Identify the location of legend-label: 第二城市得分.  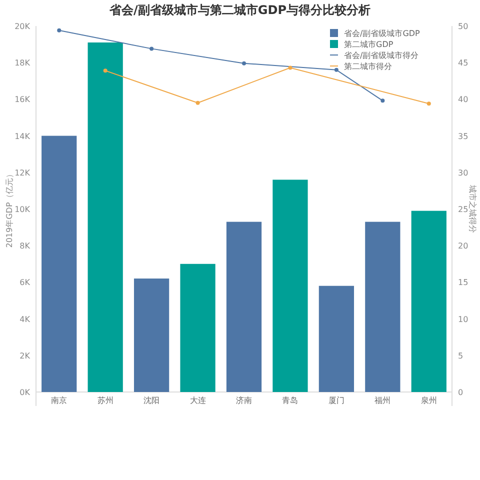
(368, 66).